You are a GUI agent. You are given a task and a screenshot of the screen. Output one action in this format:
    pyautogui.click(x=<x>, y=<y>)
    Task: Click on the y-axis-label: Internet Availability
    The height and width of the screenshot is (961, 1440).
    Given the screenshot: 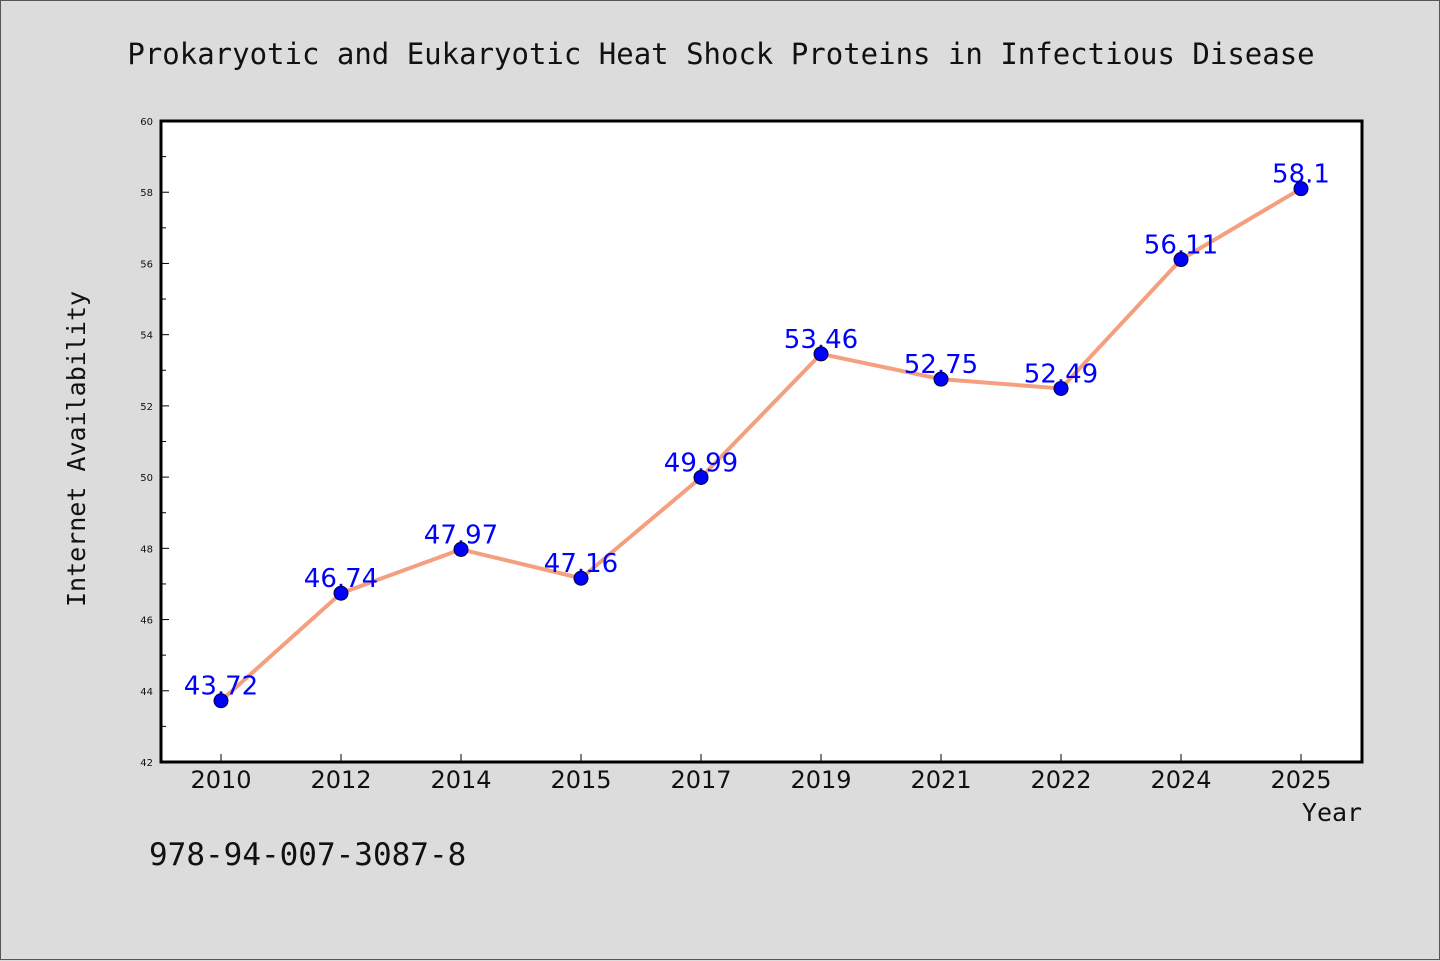 What is the action you would take?
    pyautogui.click(x=76, y=449)
    